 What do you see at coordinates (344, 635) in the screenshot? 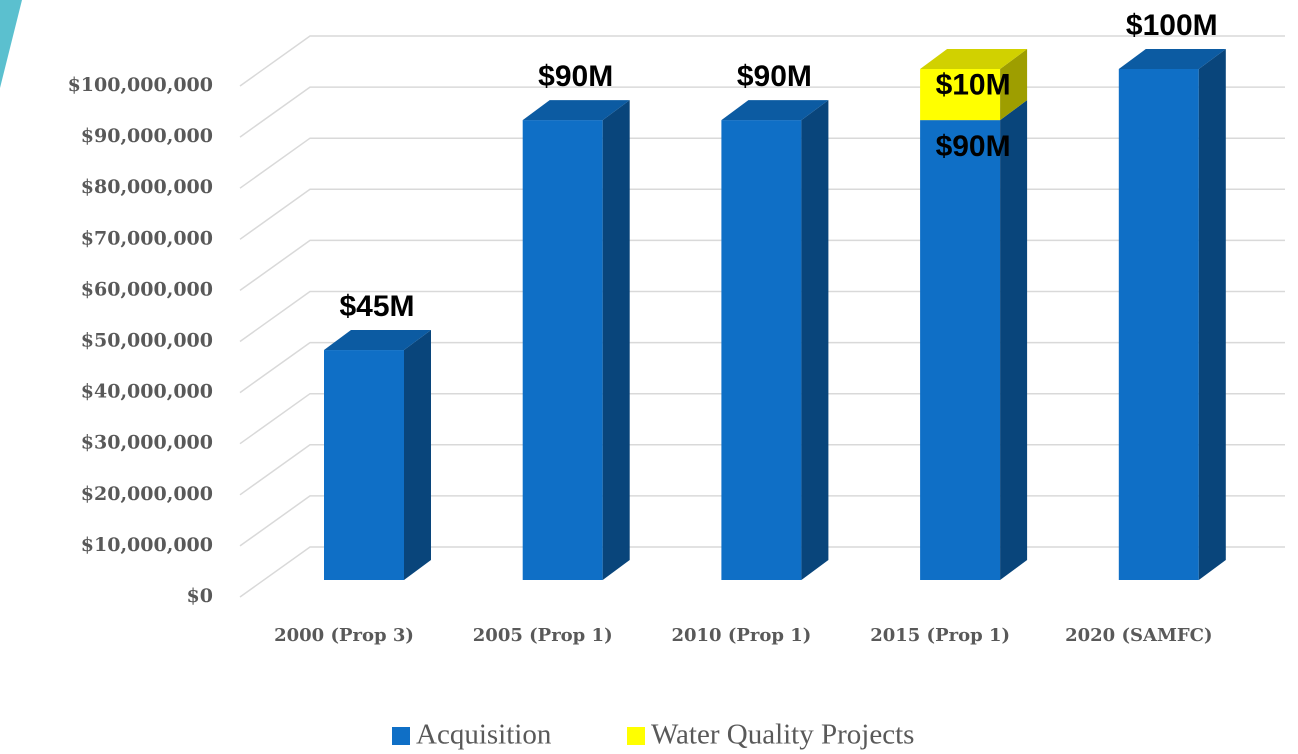
I see `x-tick-label: 2000 (Prop 3)` at bounding box center [344, 635].